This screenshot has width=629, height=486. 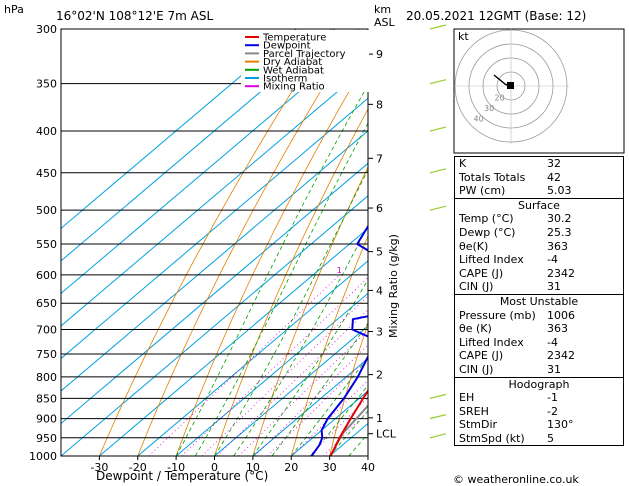 I want to click on index-row: θe(K) 363, so click(x=539, y=247).